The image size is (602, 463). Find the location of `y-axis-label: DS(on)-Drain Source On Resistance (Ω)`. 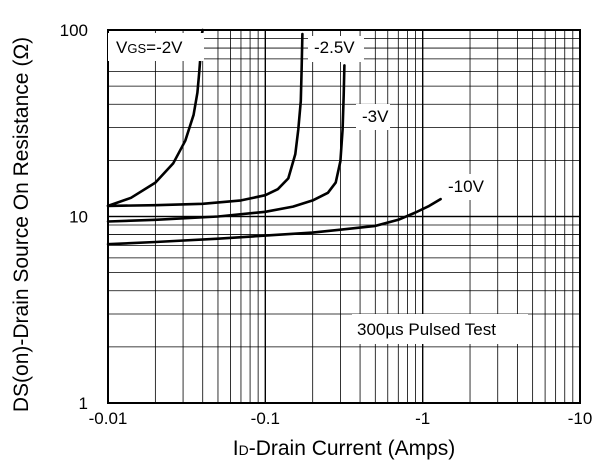

y-axis-label: DS(on)-Drain Source On Resistance (Ω) is located at coordinates (21, 224).